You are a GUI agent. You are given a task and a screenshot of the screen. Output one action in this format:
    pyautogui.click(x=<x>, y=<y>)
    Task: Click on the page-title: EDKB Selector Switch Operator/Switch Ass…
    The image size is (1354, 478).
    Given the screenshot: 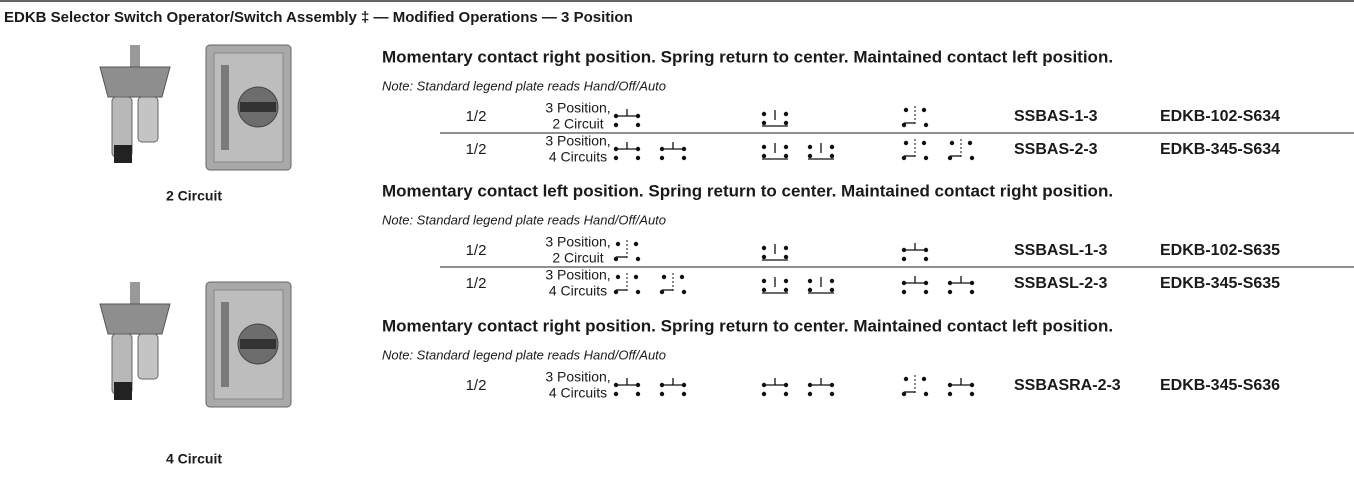 What is the action you would take?
    pyautogui.click(x=318, y=17)
    